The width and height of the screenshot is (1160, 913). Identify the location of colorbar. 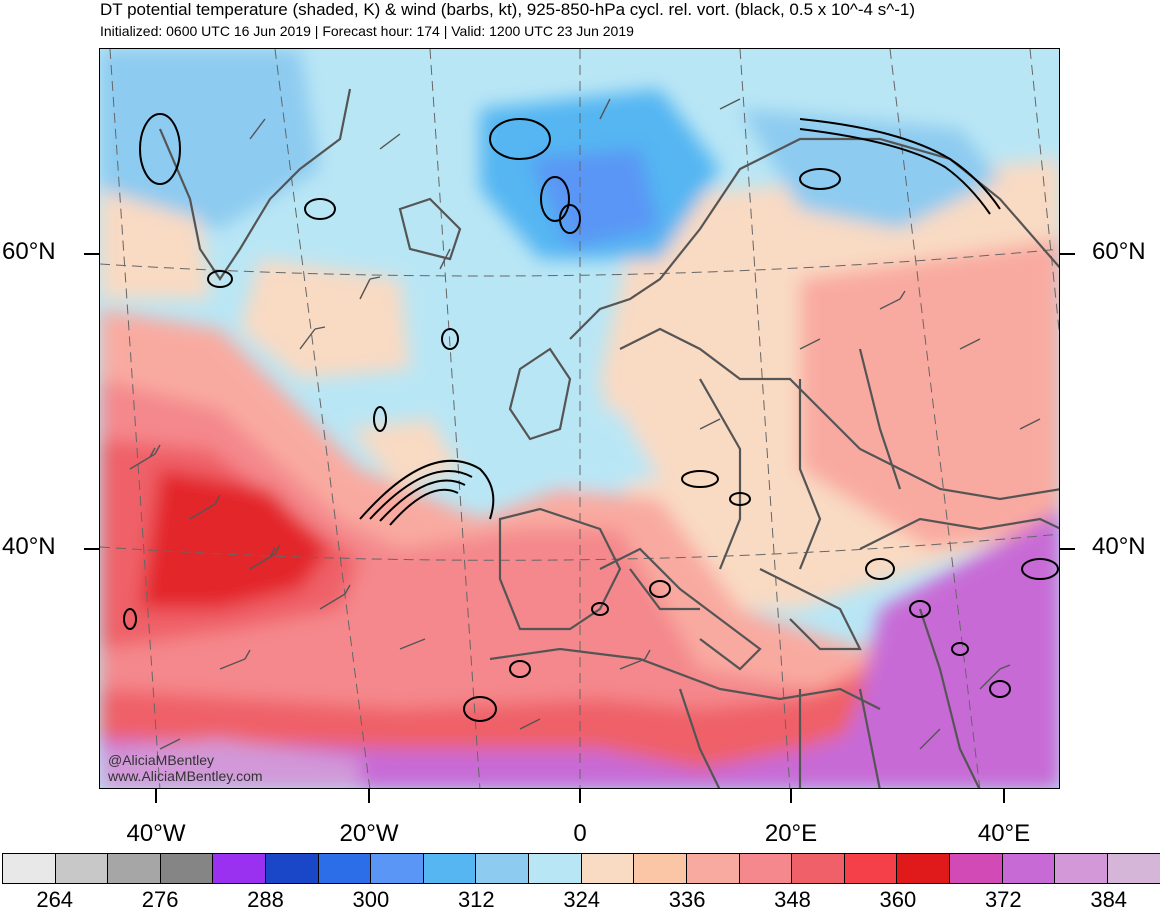
(581, 868).